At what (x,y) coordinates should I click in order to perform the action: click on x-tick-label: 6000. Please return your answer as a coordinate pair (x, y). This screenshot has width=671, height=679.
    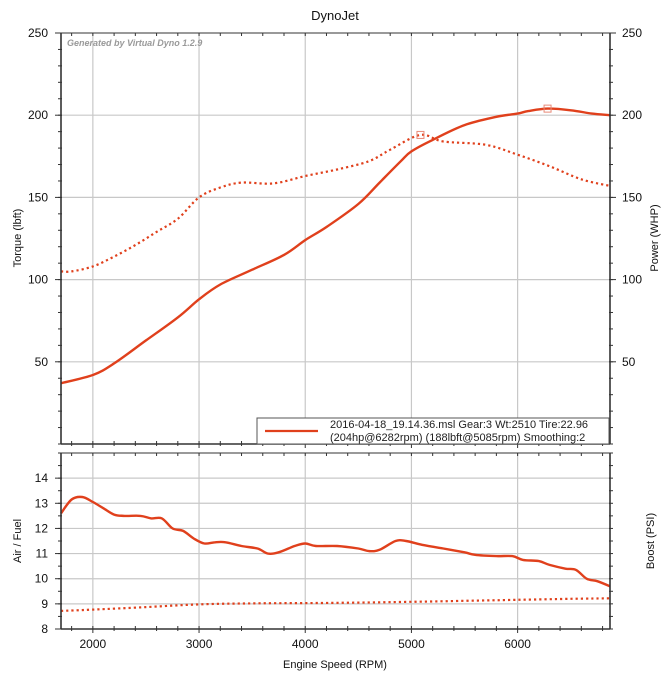
    Looking at the image, I should click on (517, 644).